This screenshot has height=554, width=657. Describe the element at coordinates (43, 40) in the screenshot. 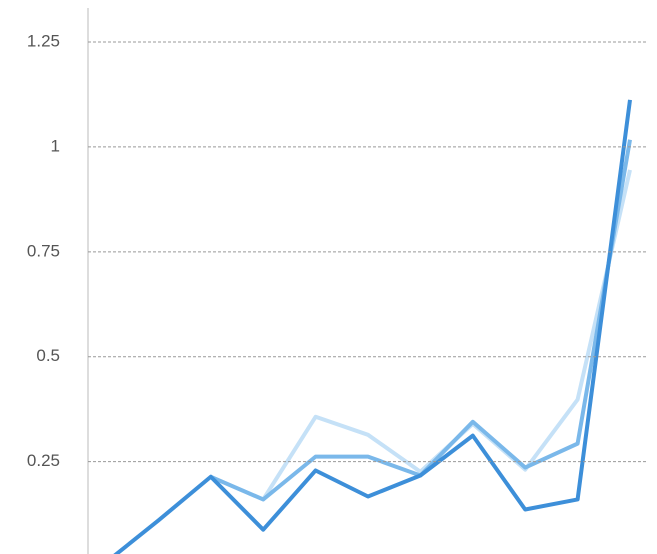

I see `y-tick-label: 1.25` at that location.